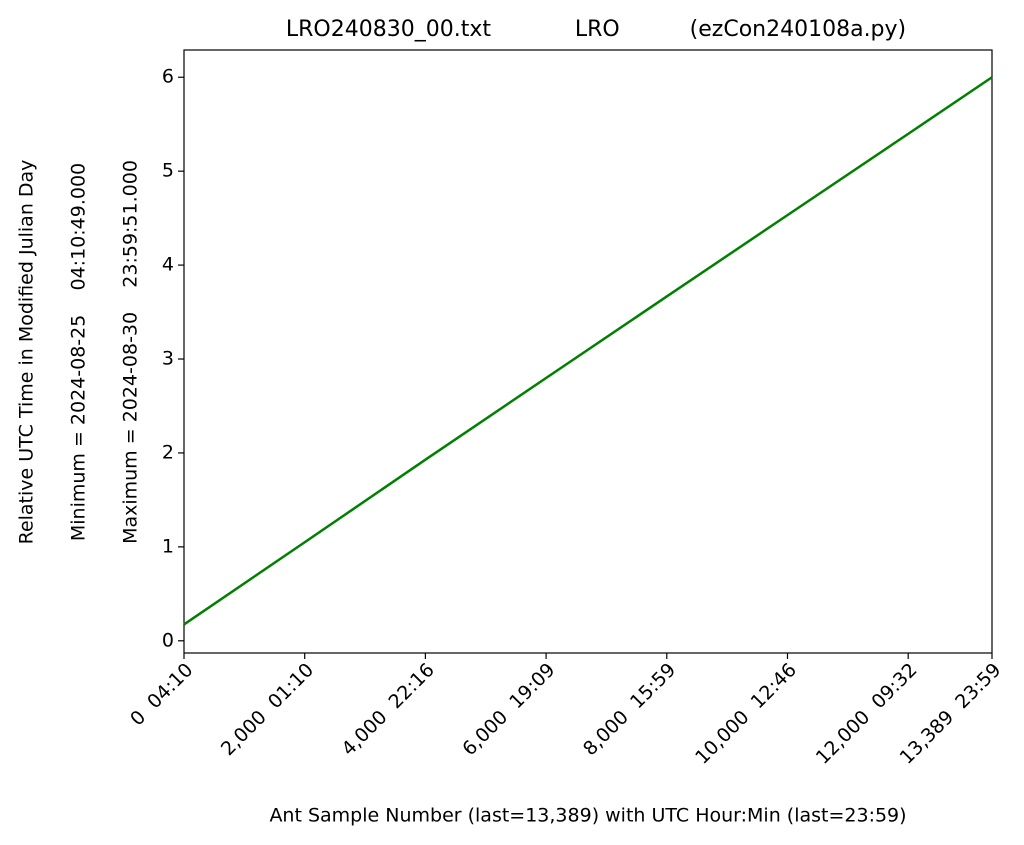 Image resolution: width=1024 pixels, height=845 pixels. Describe the element at coordinates (168, 77) in the screenshot. I see `y-tick-label: 6` at that location.